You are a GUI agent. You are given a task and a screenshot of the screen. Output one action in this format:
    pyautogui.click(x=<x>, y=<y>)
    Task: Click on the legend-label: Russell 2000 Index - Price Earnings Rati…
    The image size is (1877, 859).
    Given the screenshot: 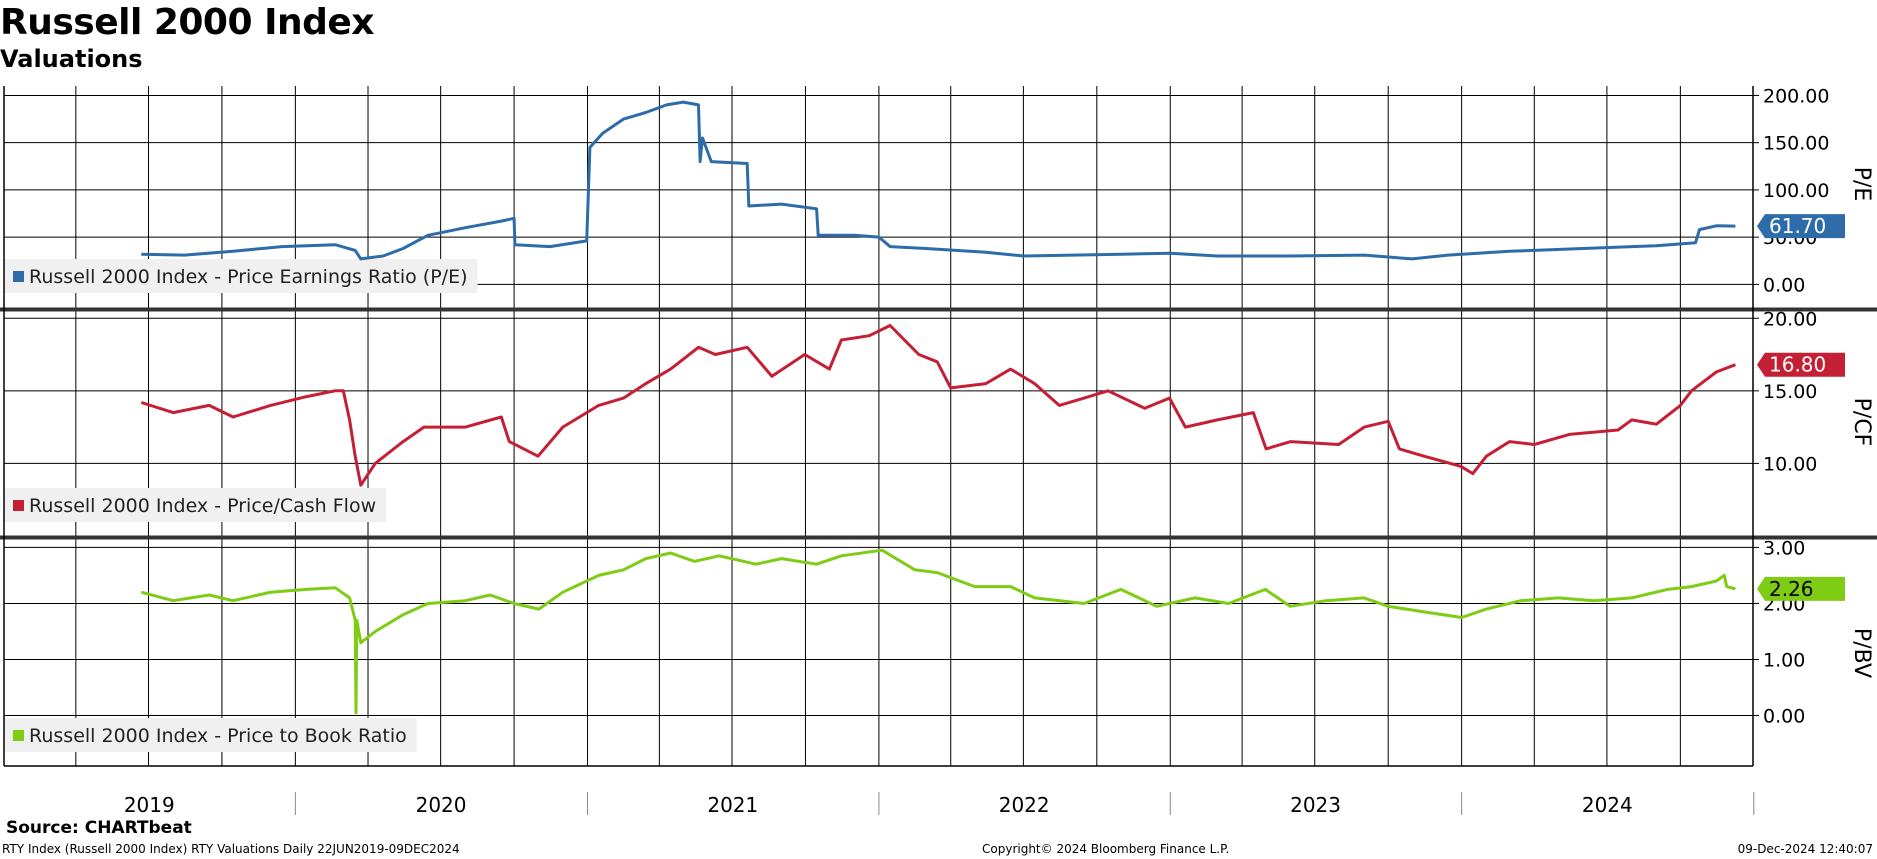 What is the action you would take?
    pyautogui.click(x=248, y=277)
    